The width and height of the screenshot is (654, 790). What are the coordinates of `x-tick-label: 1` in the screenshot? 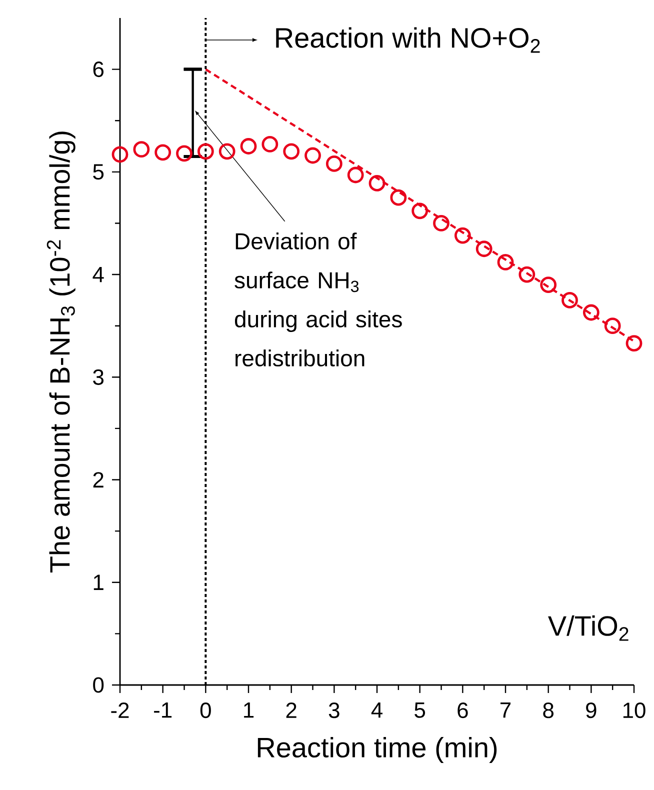 It's located at (249, 710).